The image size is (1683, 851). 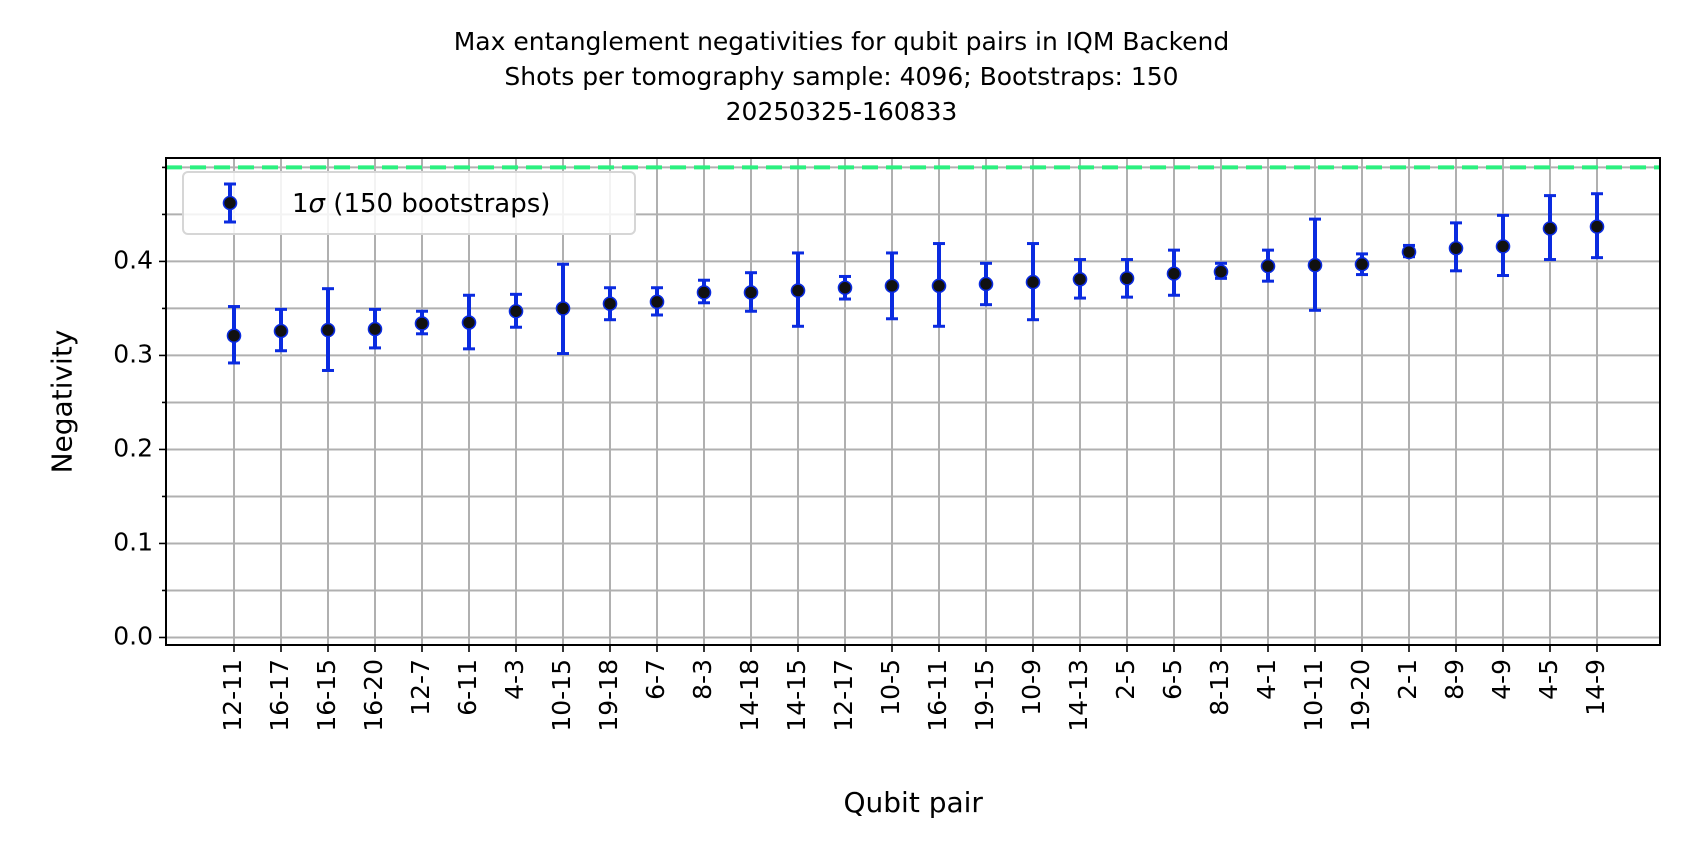 What do you see at coordinates (841, 111) in the screenshot?
I see `chart-title-line-3: 20250325-160833` at bounding box center [841, 111].